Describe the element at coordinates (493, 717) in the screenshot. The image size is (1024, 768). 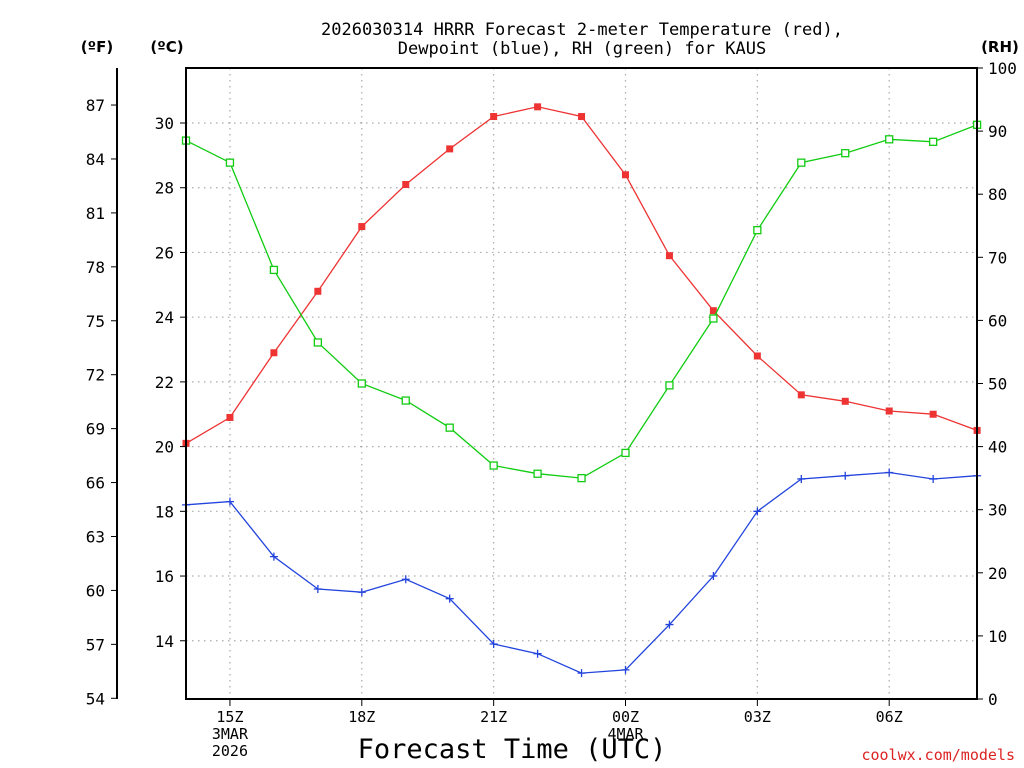
I see `x-tick-label: 21Z` at that location.